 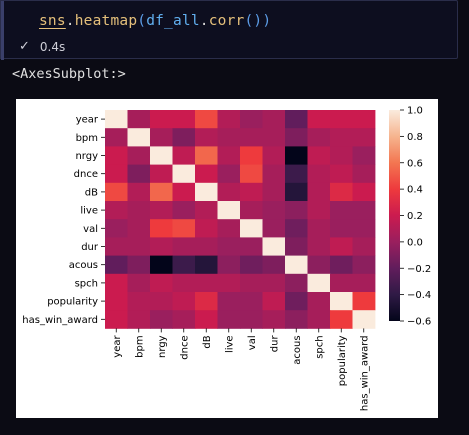 What do you see at coordinates (162, 346) in the screenshot?
I see `x-tick-label: nrgy` at bounding box center [162, 346].